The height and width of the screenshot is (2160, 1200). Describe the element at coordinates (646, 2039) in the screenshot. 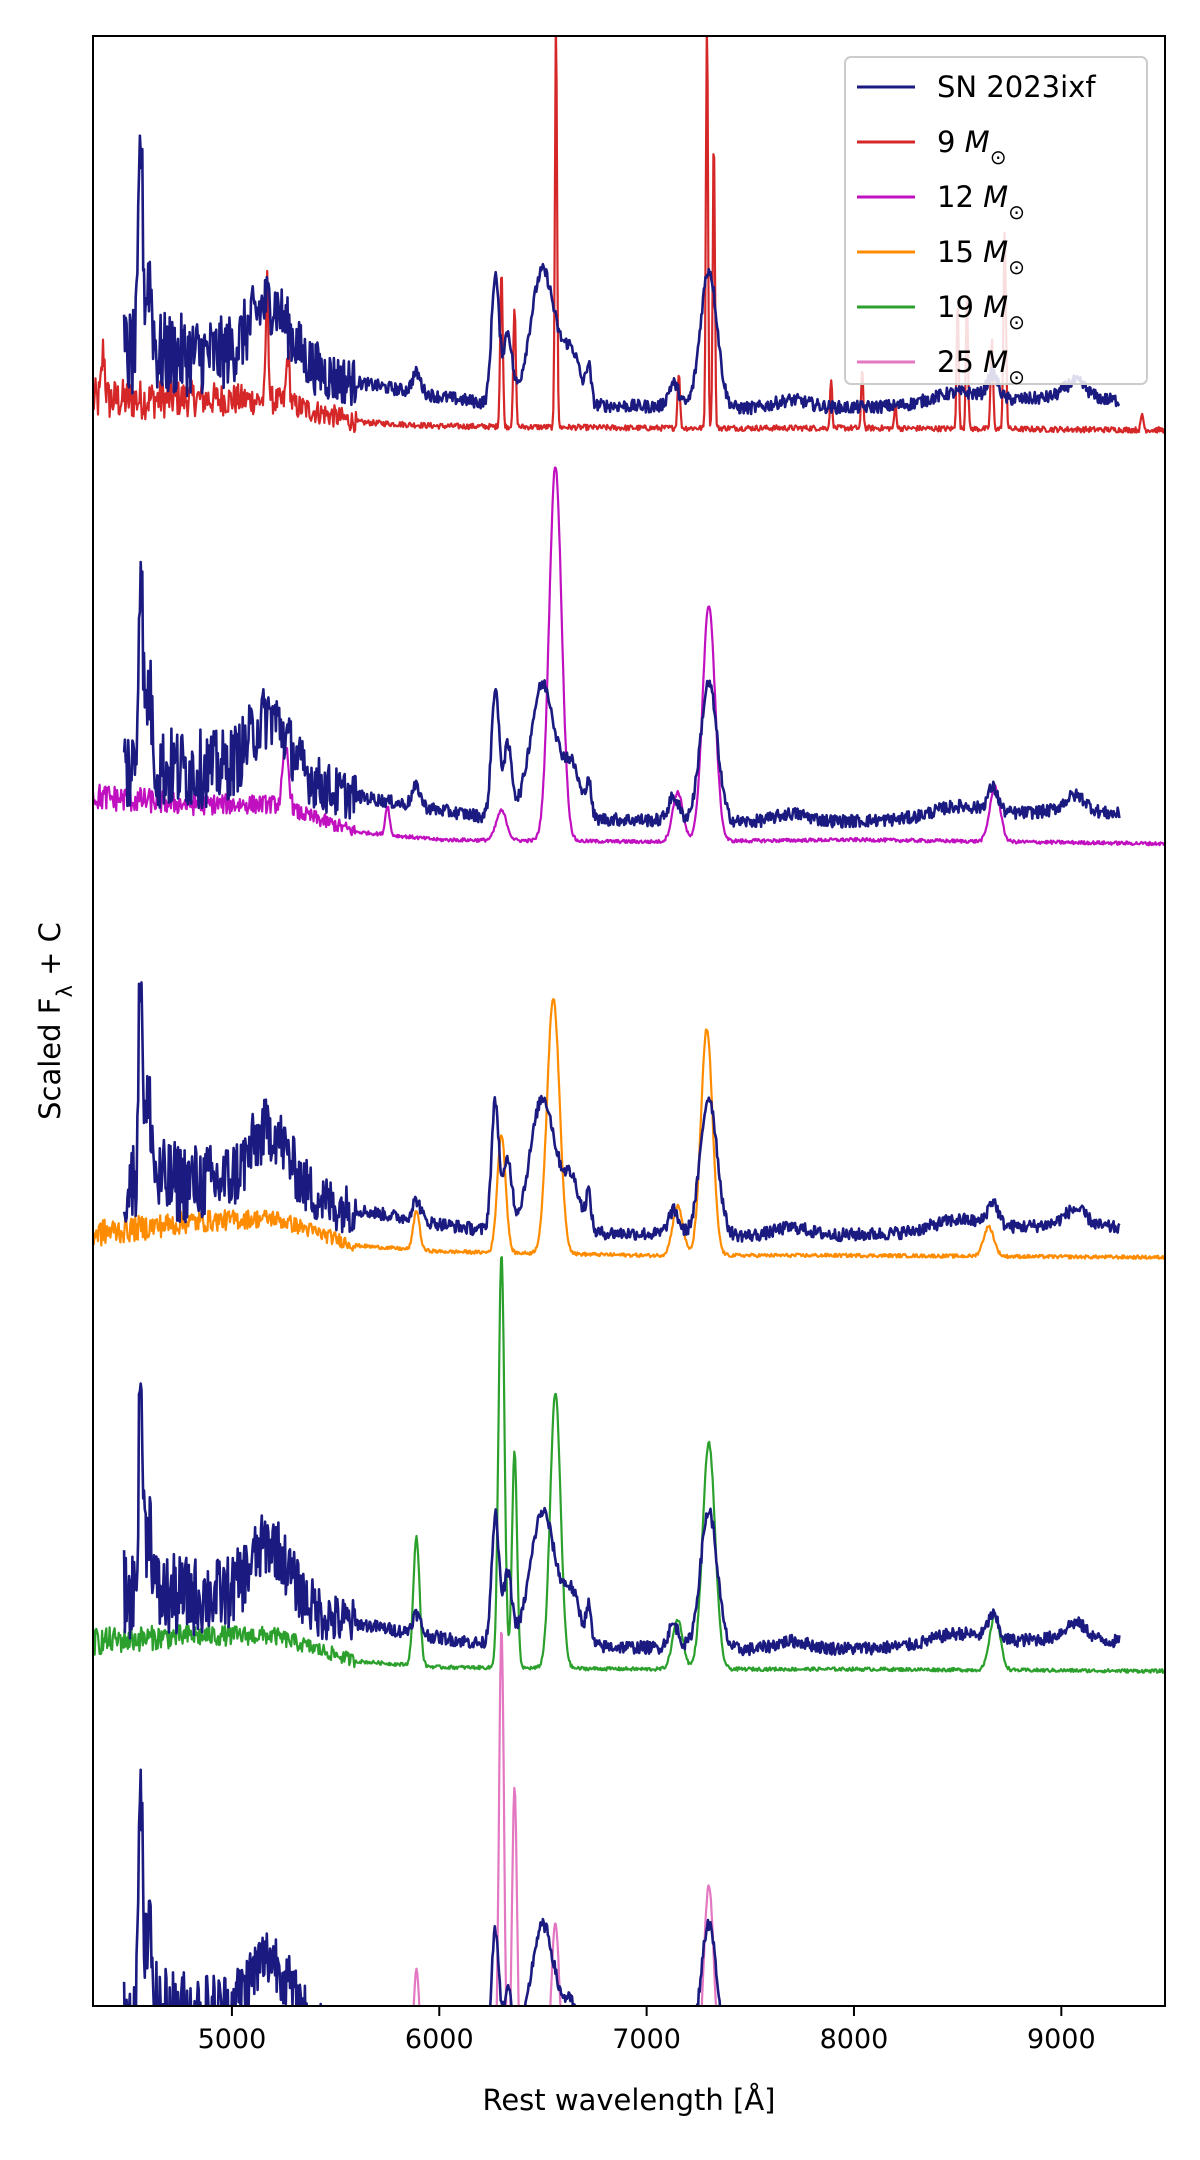

I see `x-tick-label-7000: 7000` at that location.